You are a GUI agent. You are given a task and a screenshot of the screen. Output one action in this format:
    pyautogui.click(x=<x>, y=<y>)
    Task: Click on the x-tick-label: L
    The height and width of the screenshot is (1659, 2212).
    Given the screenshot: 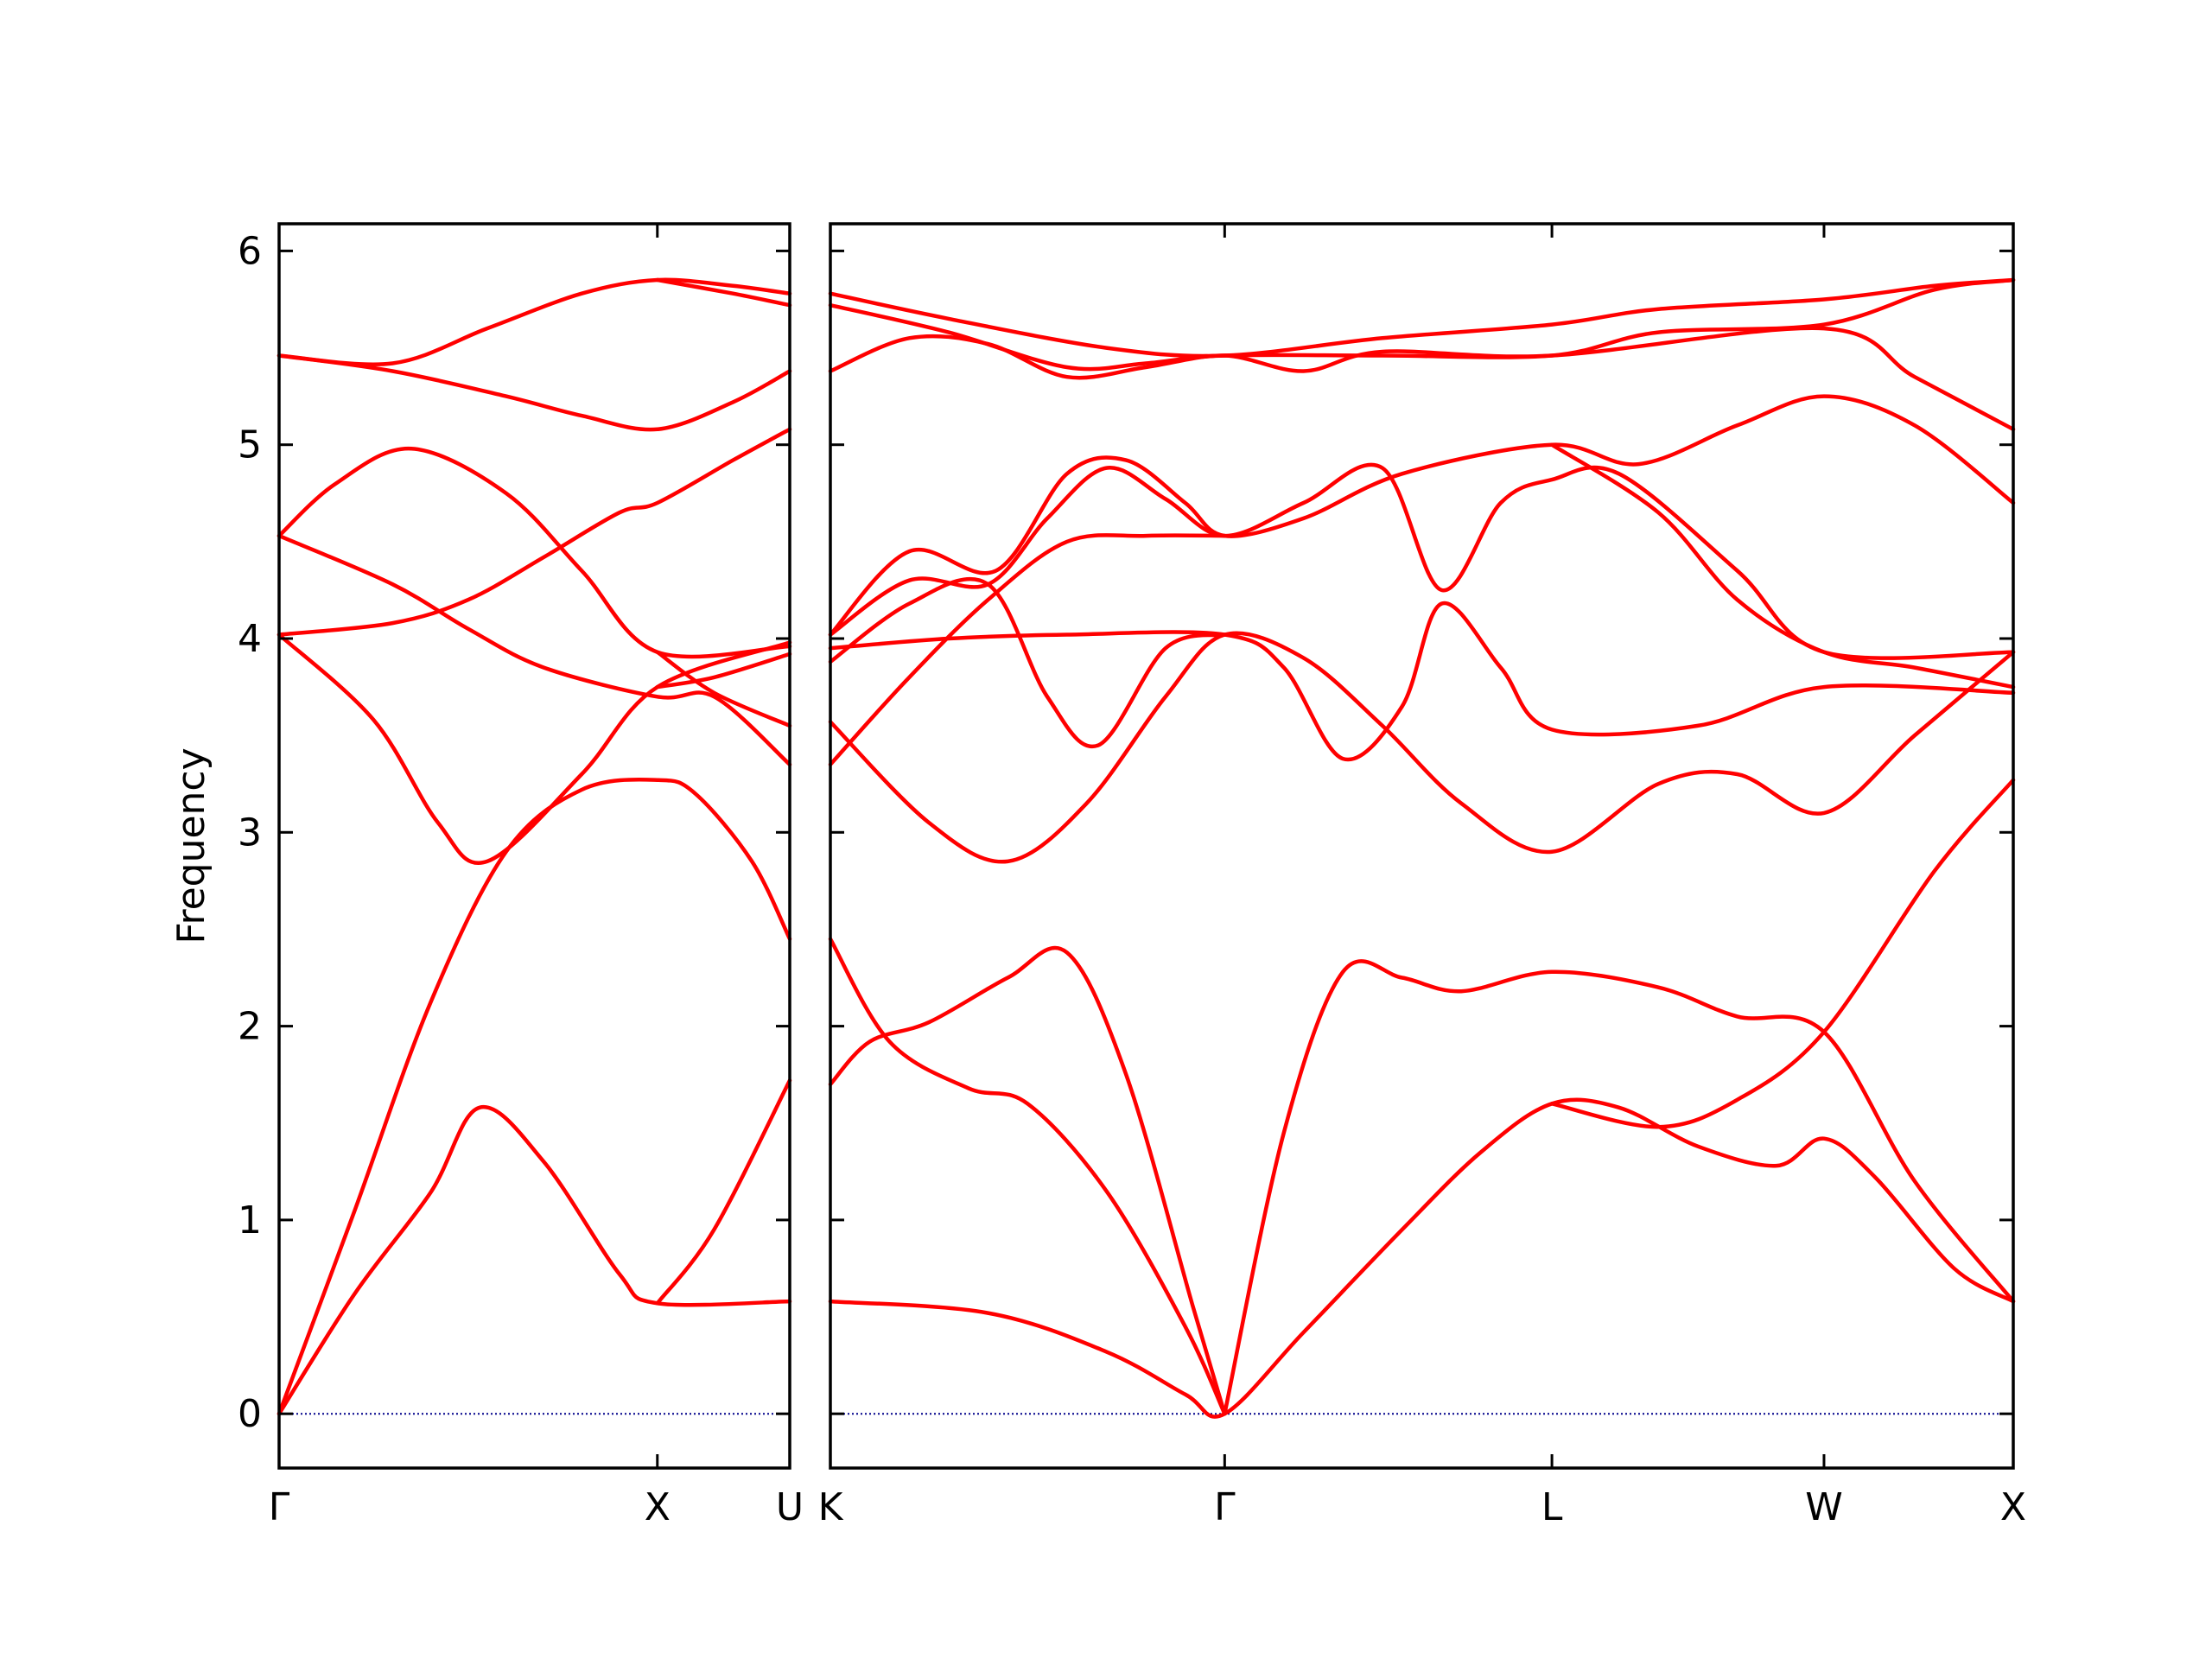 What is the action you would take?
    pyautogui.click(x=1552, y=1507)
    